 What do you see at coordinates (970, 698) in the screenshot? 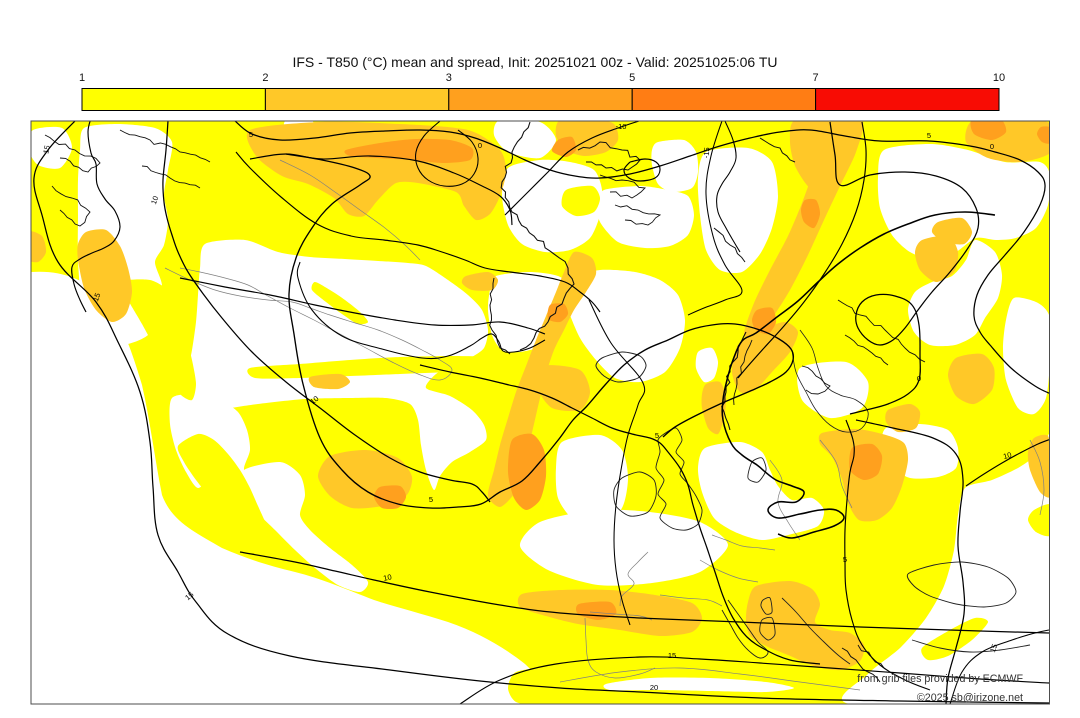
I see `svg-text: ©2025 sb@irizone.net` at bounding box center [970, 698].